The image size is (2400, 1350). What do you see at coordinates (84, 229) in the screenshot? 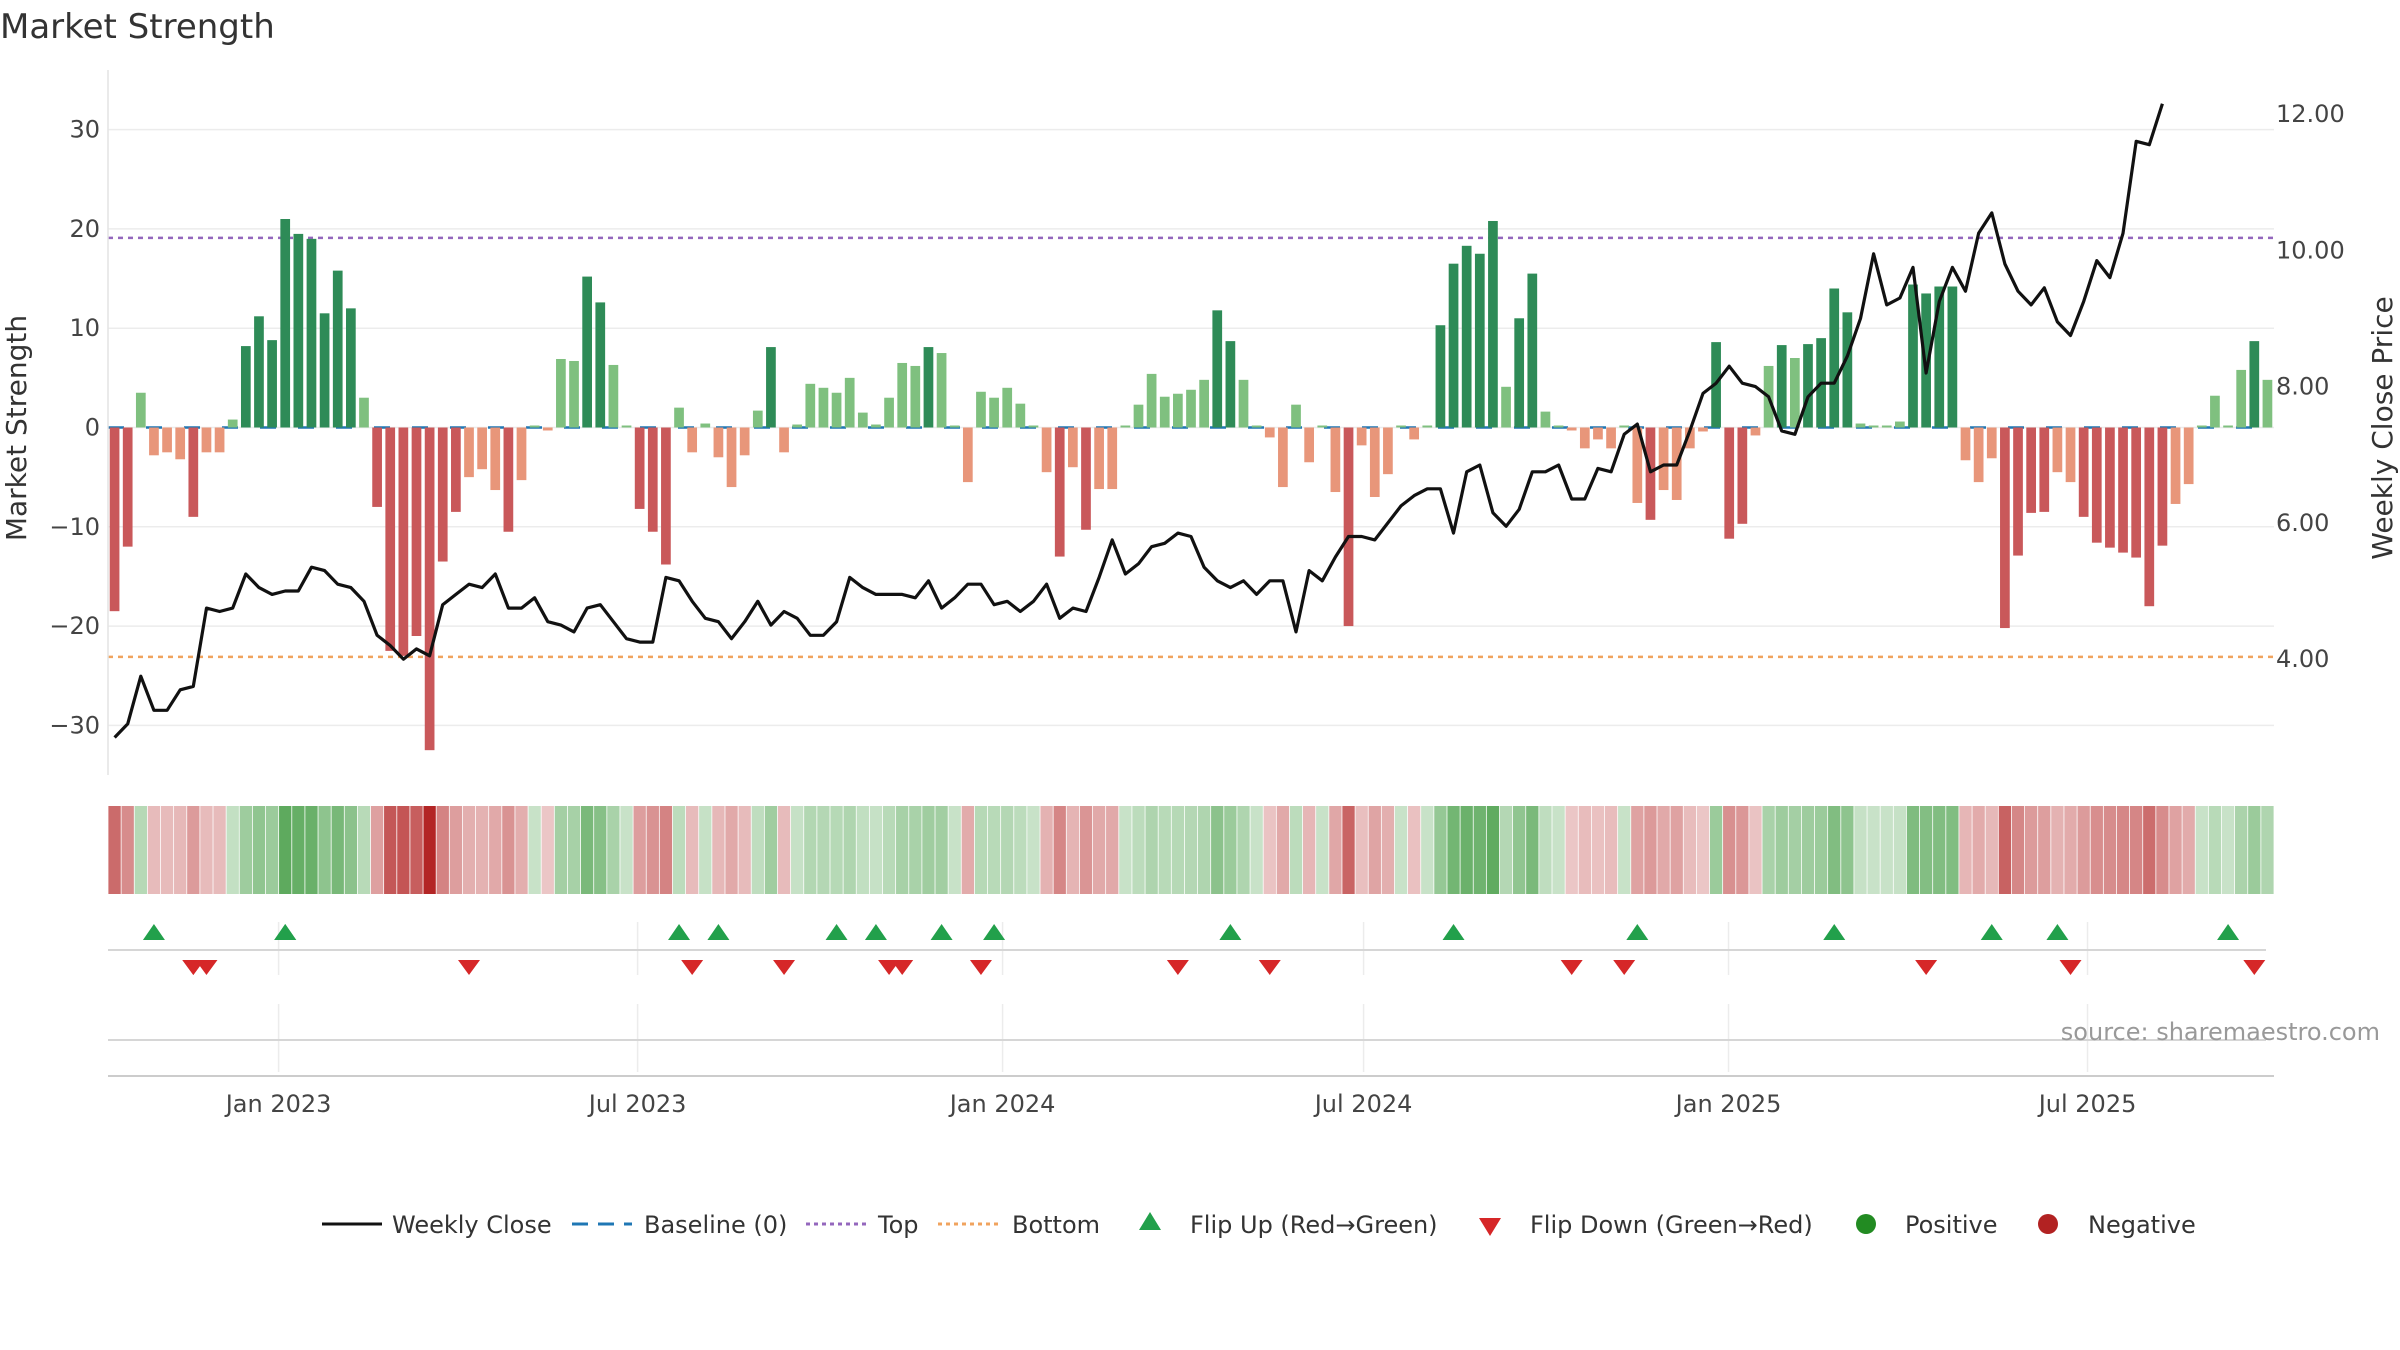
I see `y-tick-label: 20` at bounding box center [84, 229].